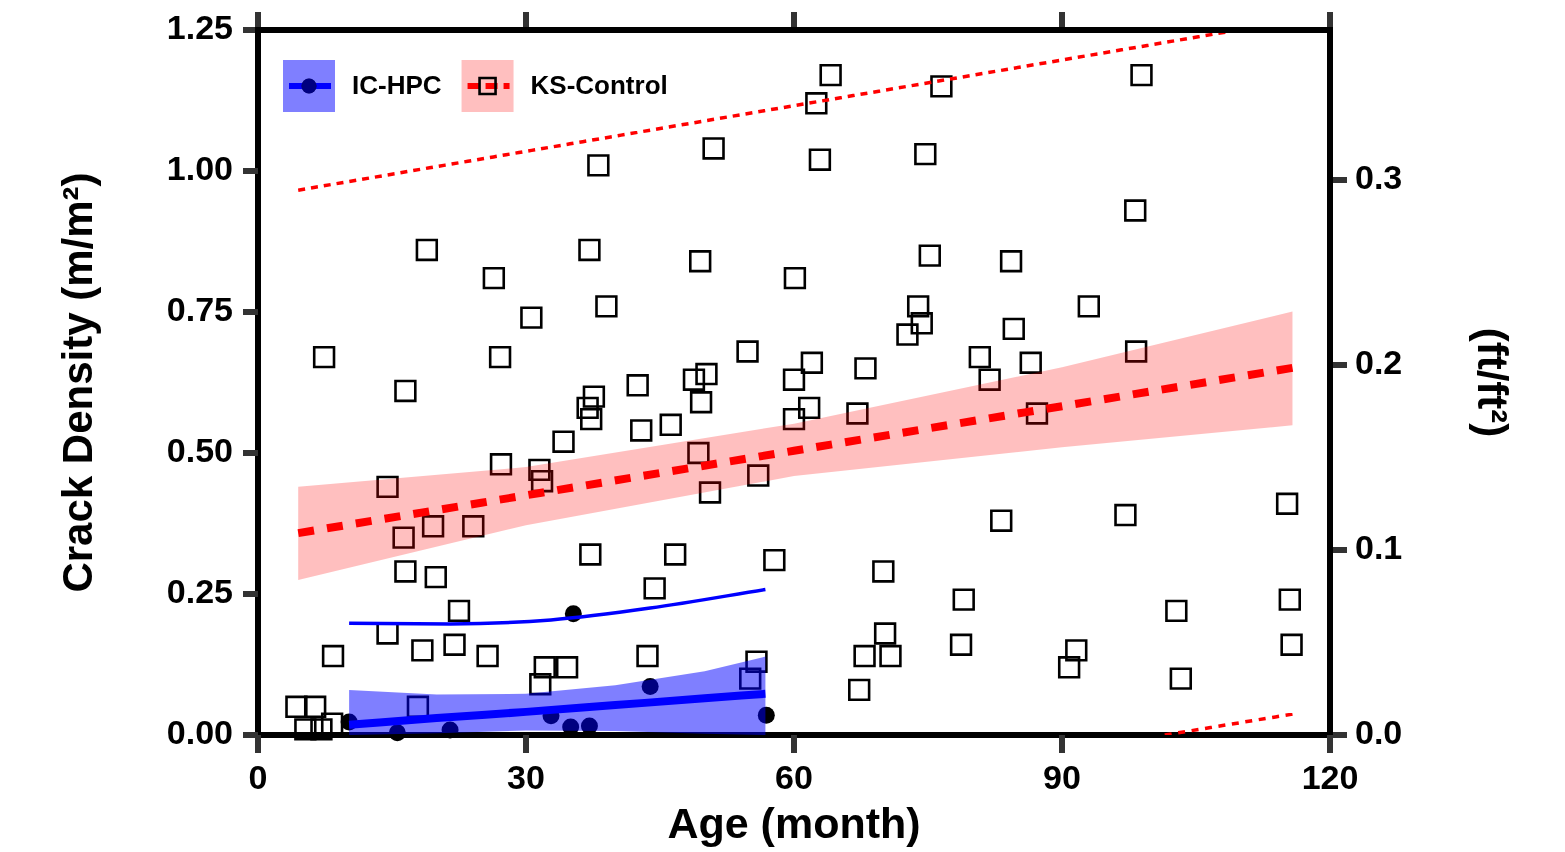 This screenshot has width=1565, height=852. I want to click on x-axis-title: Age (month), so click(794, 823).